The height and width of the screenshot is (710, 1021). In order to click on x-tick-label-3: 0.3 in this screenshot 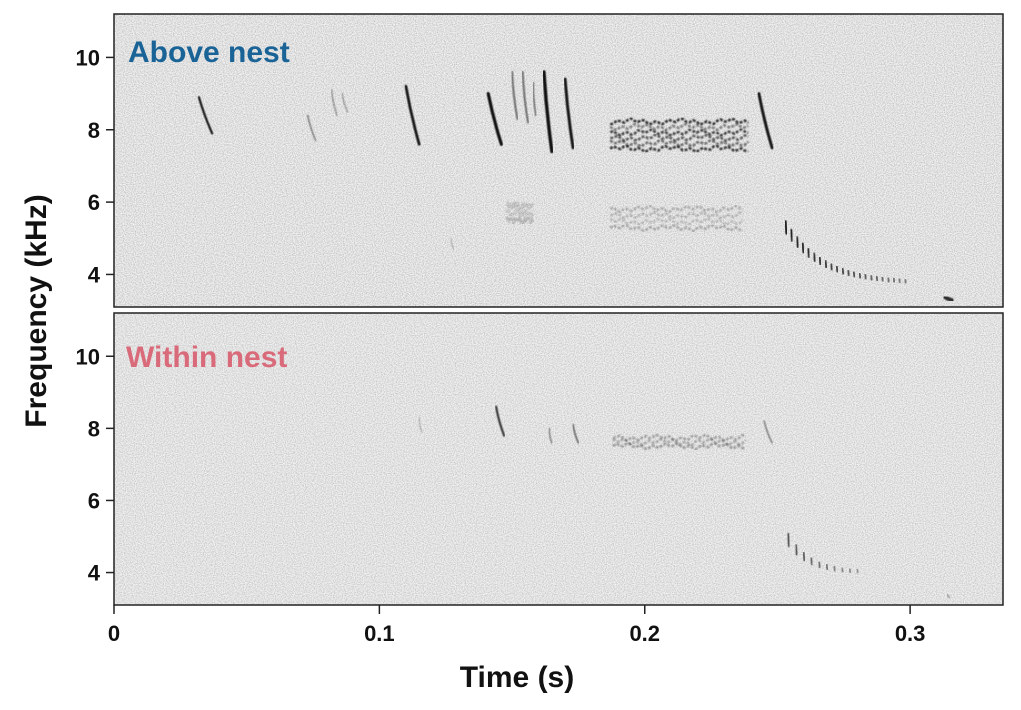, I will do `click(910, 633)`.